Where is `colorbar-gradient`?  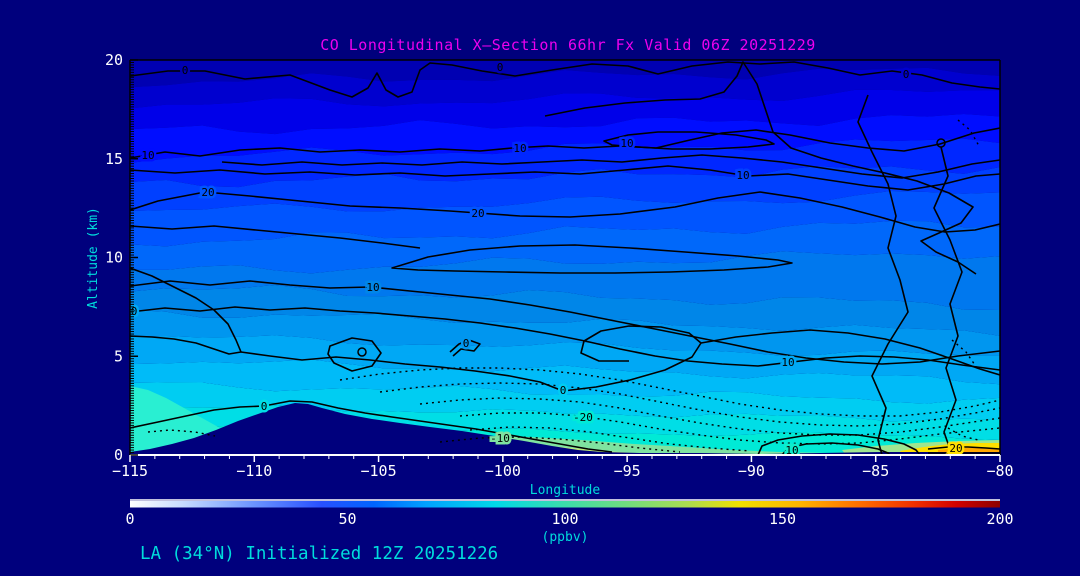
colorbar-gradient is located at coordinates (565, 504).